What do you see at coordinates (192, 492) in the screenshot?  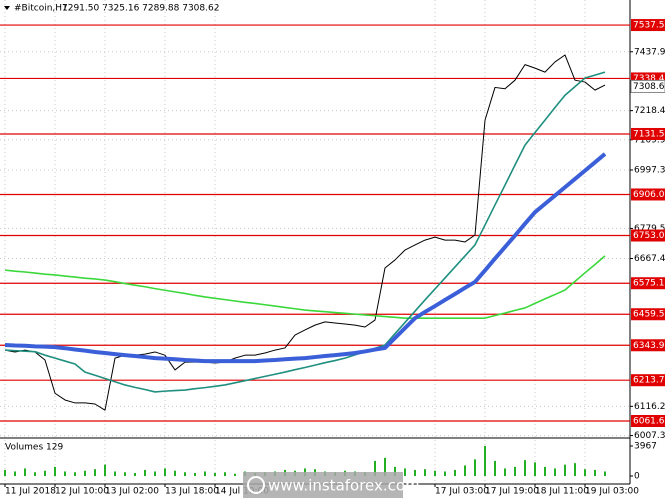 I see `x-tick-label: 13 Jul 18:00` at bounding box center [192, 492].